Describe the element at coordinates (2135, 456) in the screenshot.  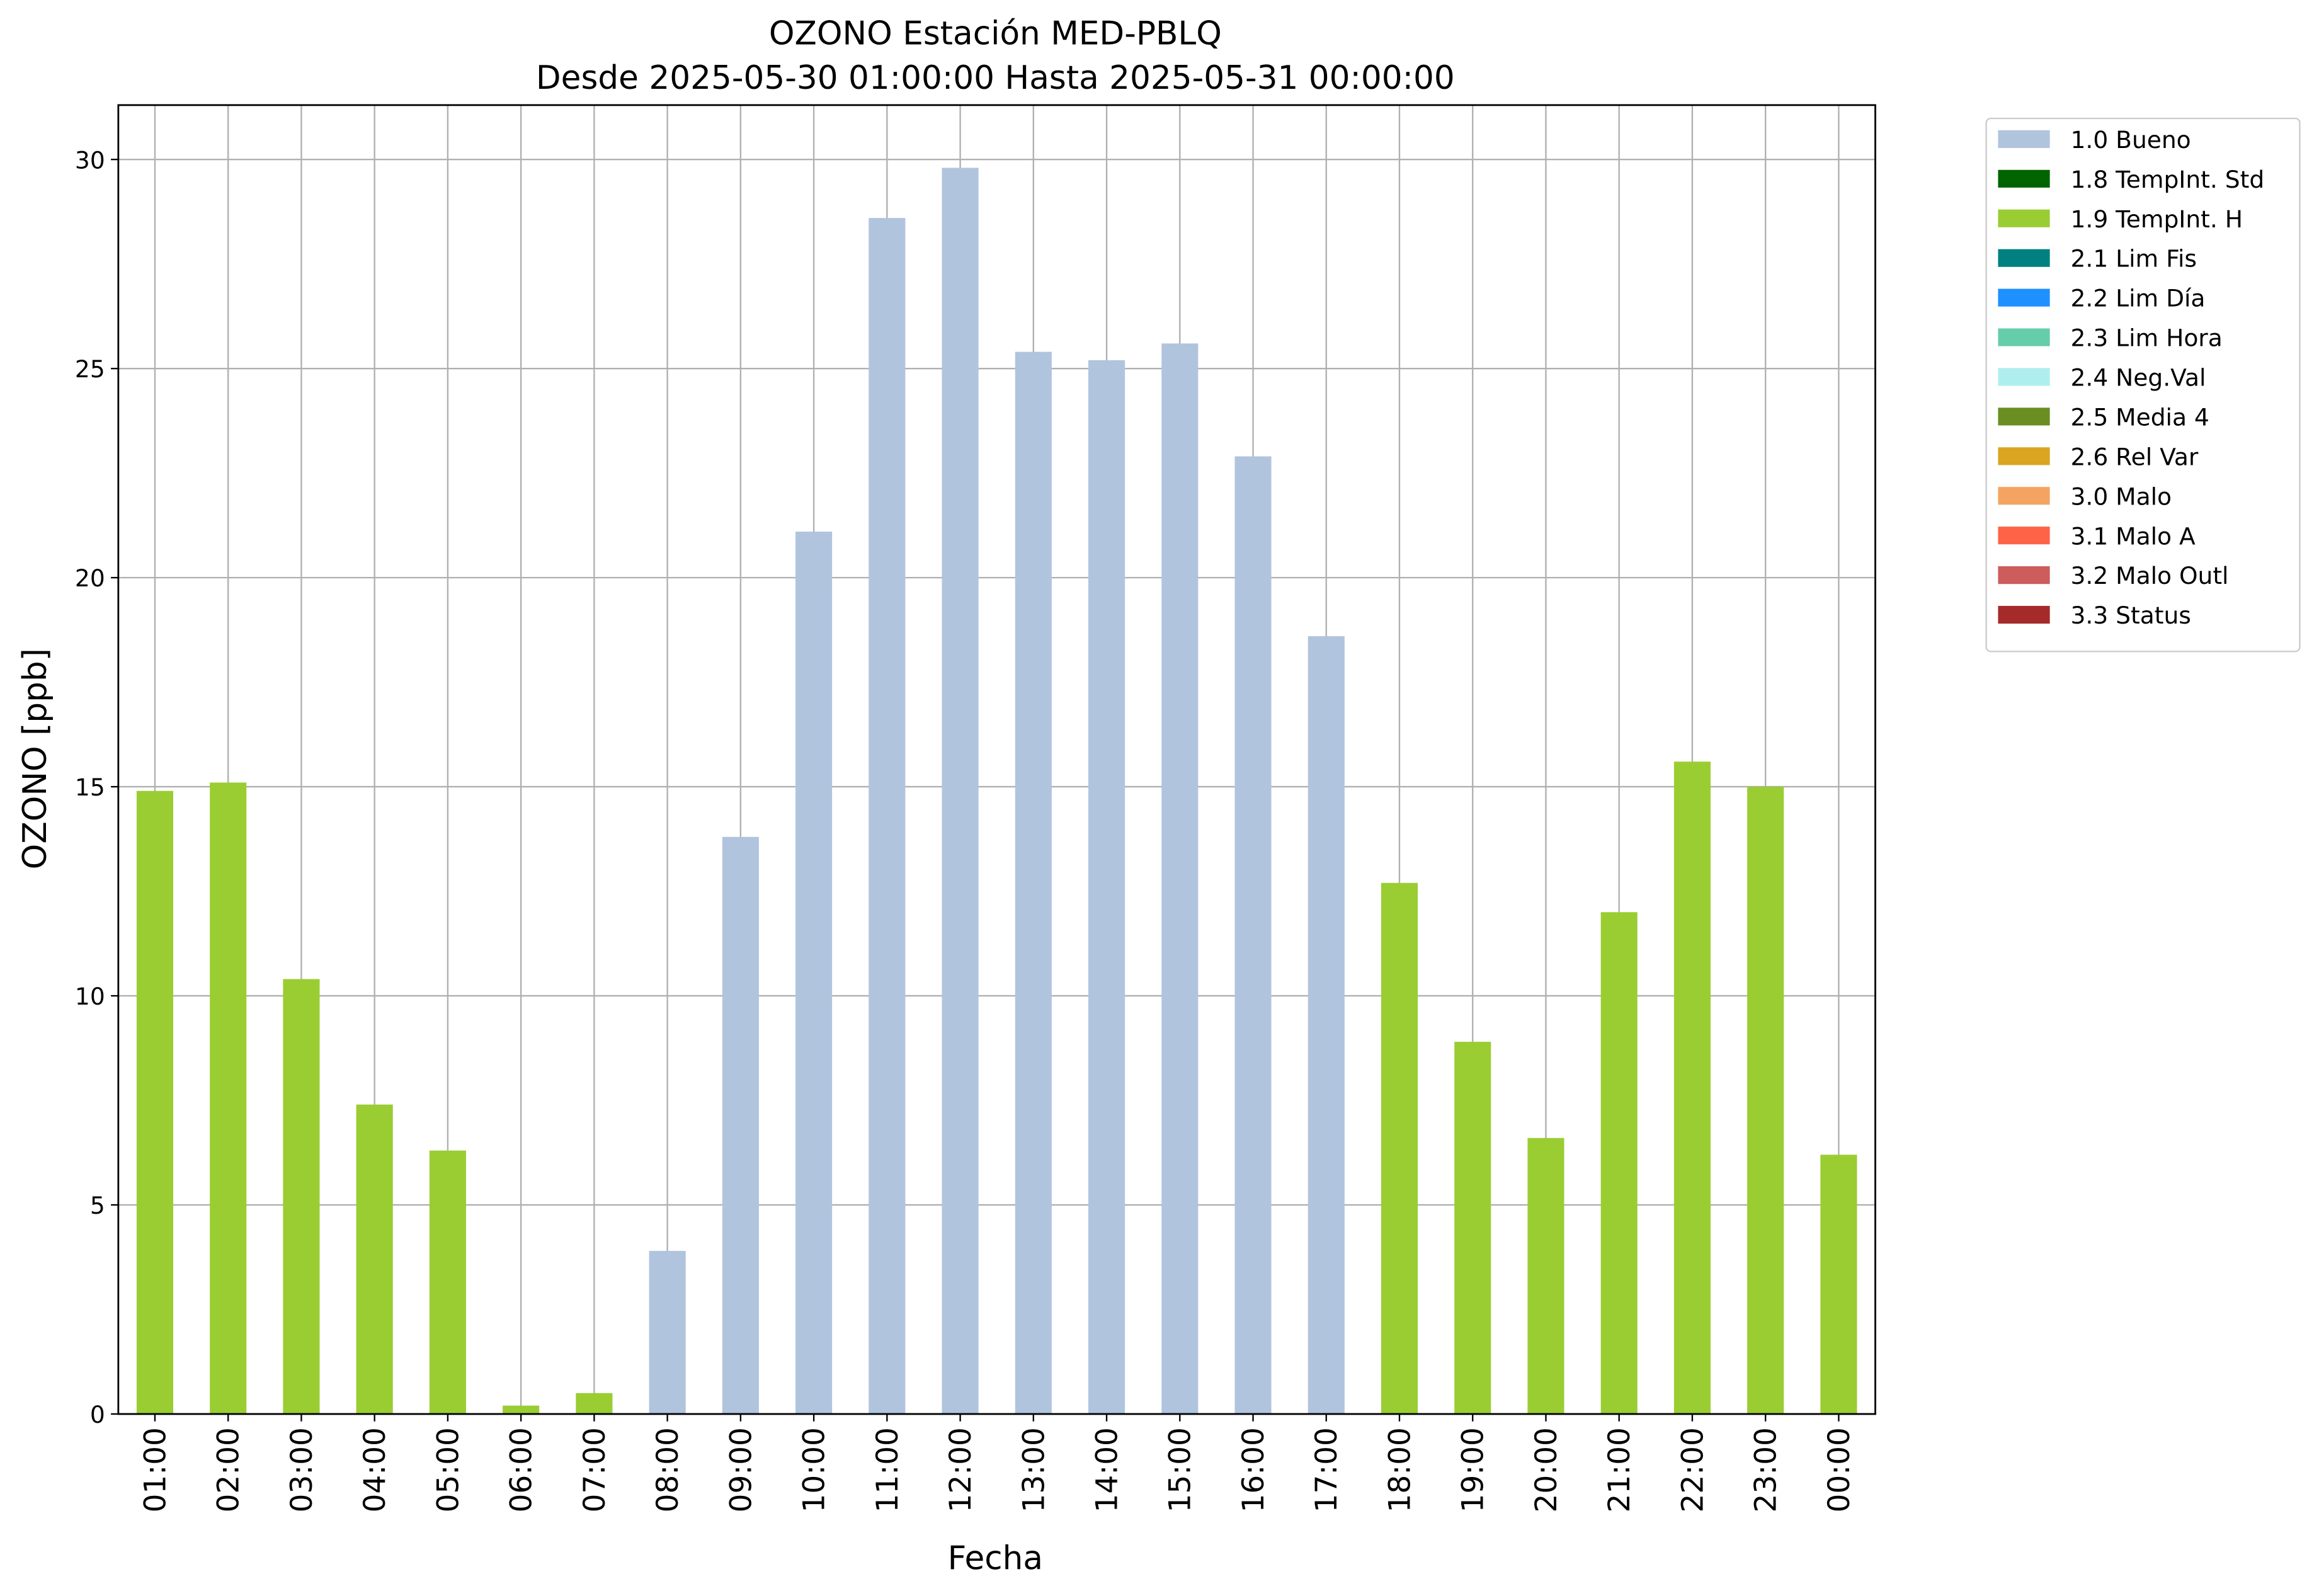
I see `legend-label: 2.6 Rel Var` at that location.